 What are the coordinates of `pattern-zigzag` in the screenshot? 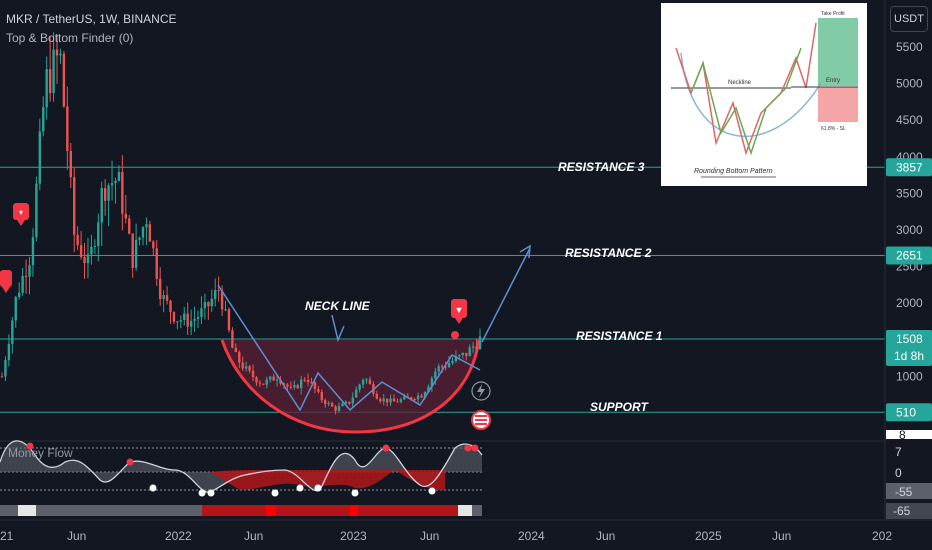 It's located at (374, 328).